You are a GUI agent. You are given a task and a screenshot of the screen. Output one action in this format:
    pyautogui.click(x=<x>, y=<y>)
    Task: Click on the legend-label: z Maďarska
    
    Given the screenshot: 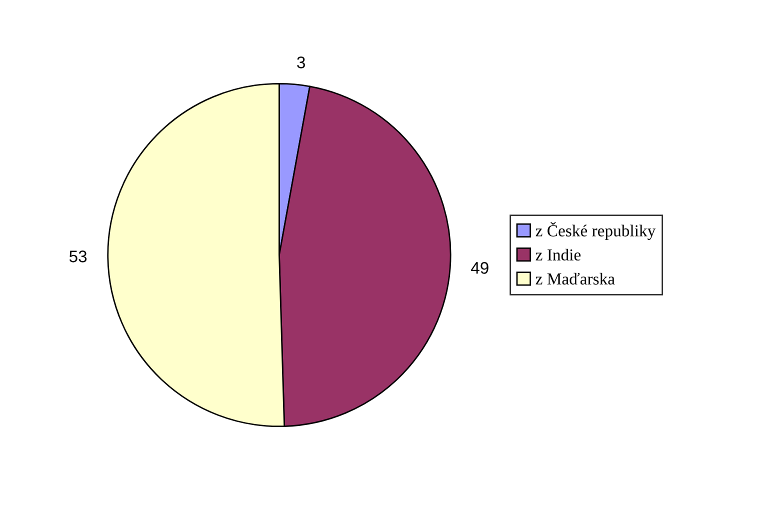 What is the action you would take?
    pyautogui.click(x=575, y=278)
    